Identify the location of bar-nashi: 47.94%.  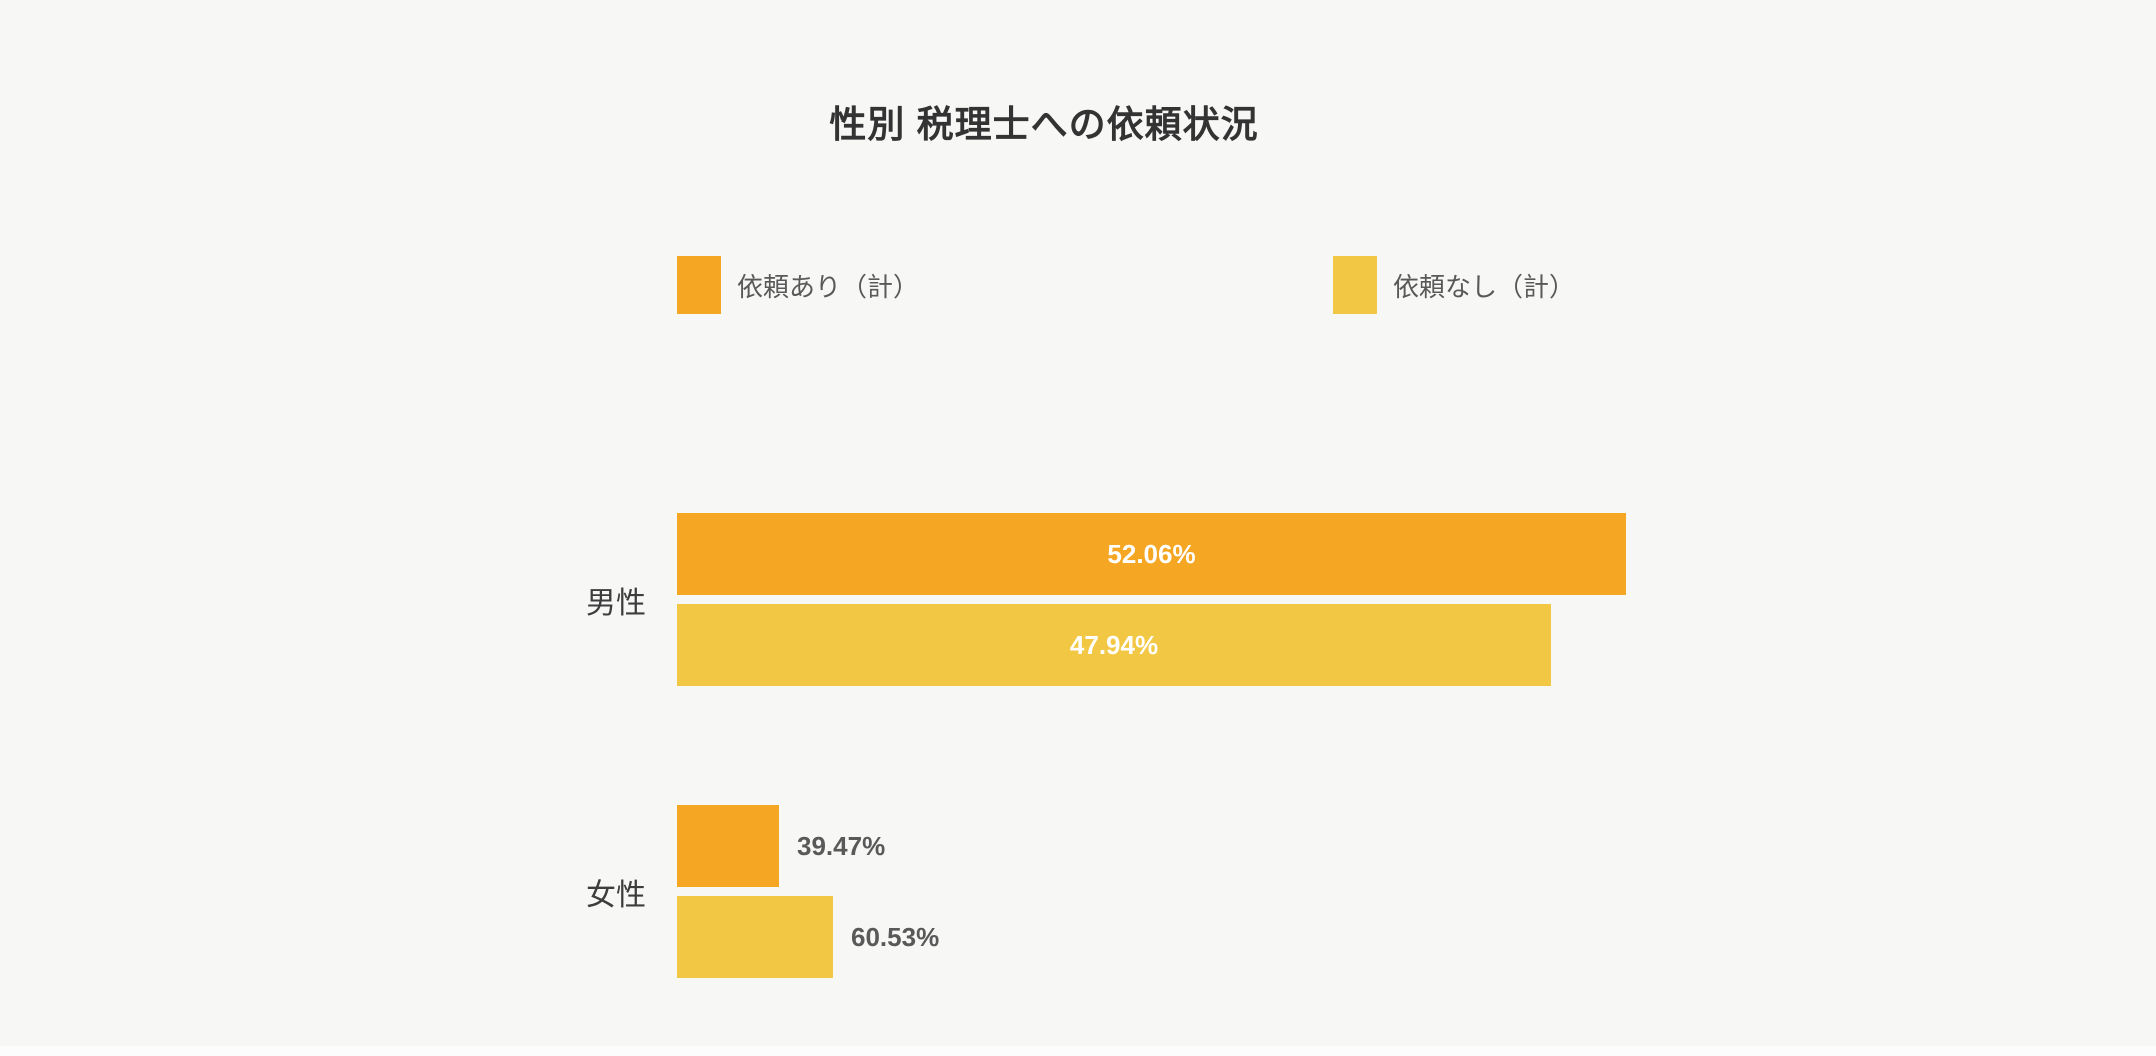
(1114, 645).